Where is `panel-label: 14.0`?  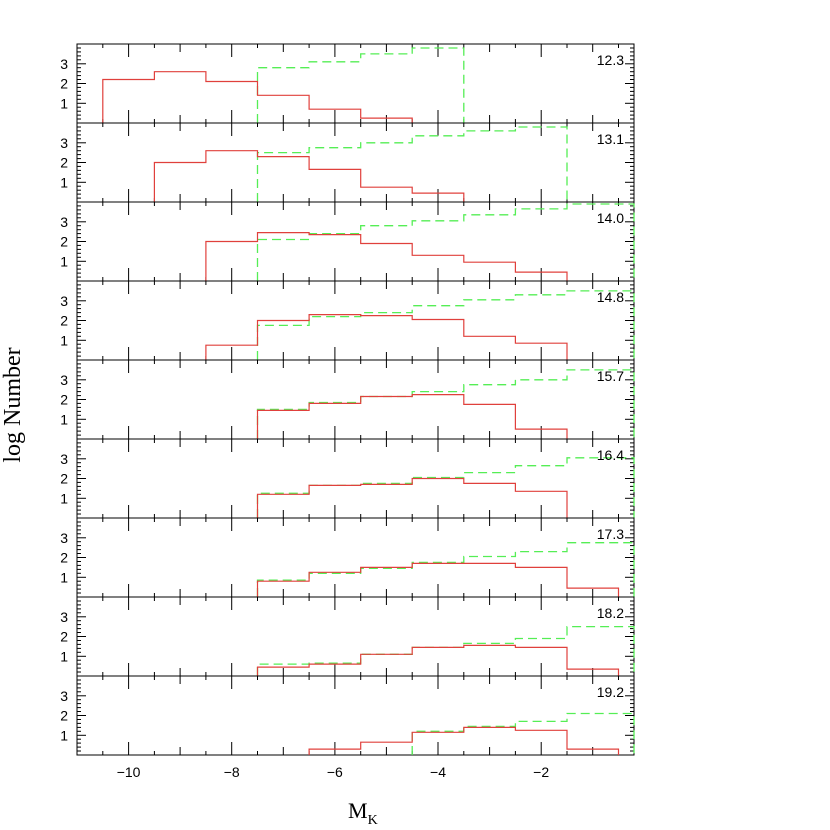
panel-label: 14.0 is located at coordinates (610, 218).